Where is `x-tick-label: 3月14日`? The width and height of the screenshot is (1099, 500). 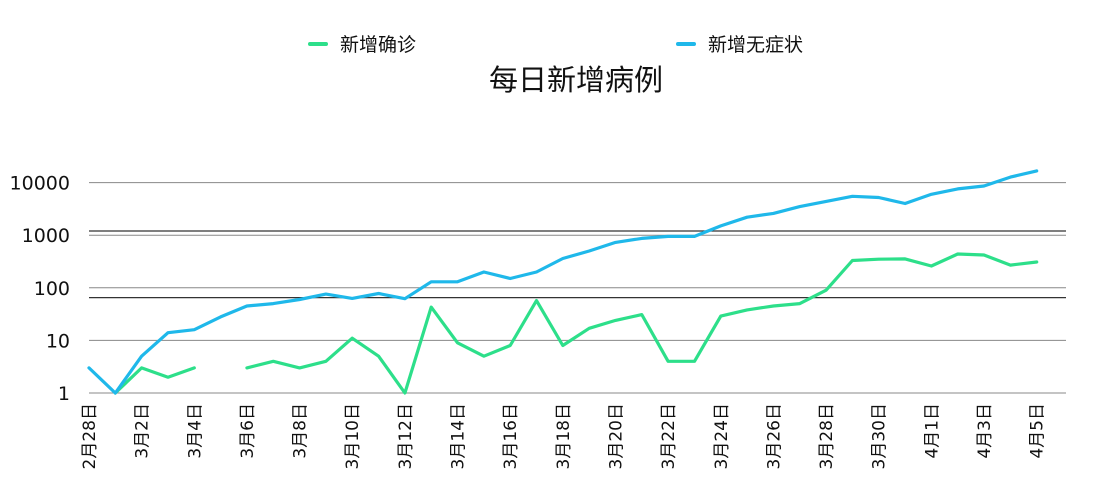
x-tick-label: 3月14日 is located at coordinates (459, 436).